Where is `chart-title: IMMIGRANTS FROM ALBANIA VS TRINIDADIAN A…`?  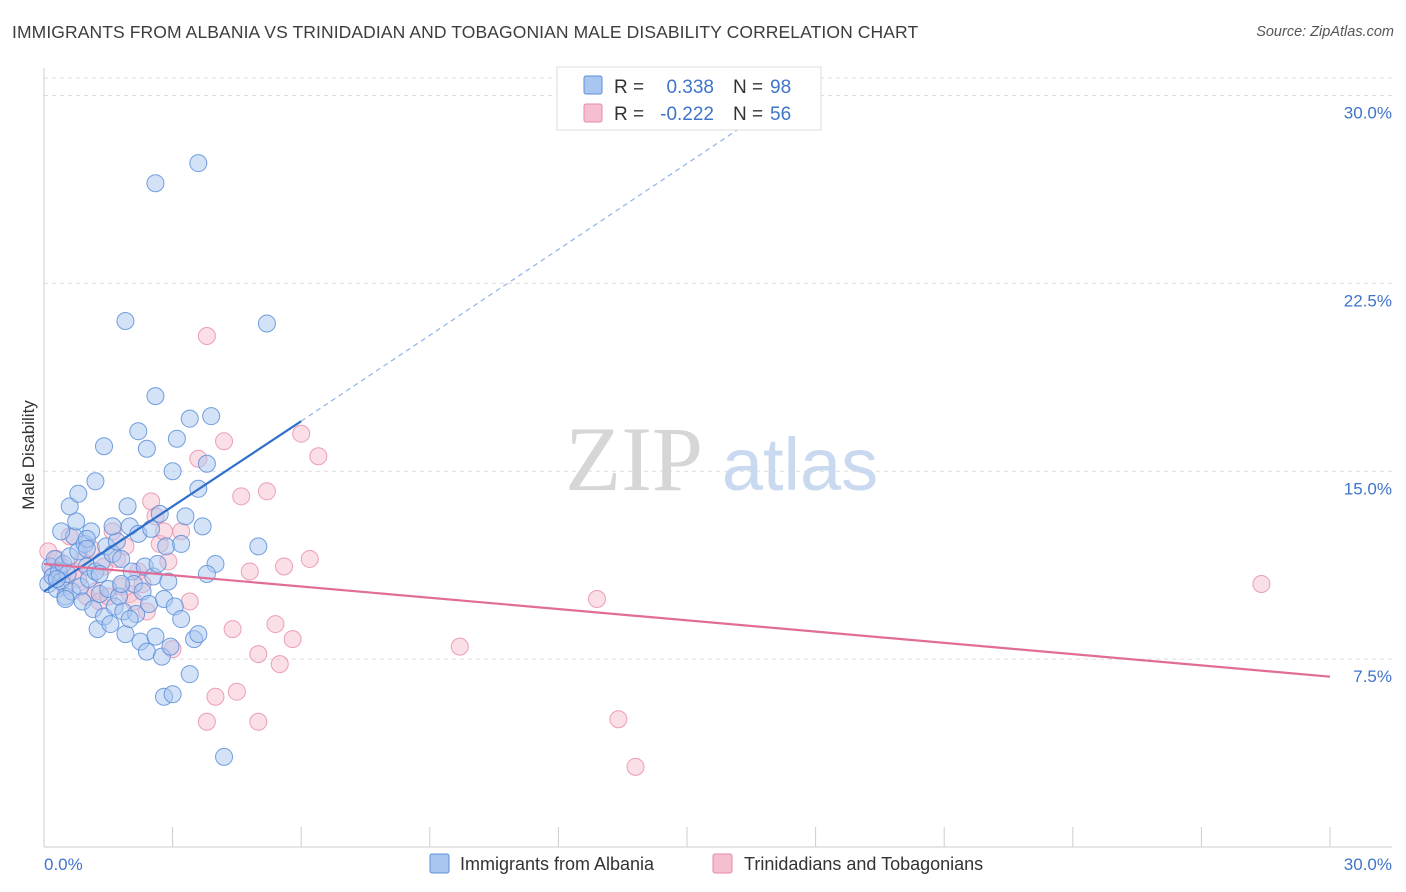 chart-title: IMMIGRANTS FROM ALBANIA VS TRINIDADIAN A… is located at coordinates (465, 32).